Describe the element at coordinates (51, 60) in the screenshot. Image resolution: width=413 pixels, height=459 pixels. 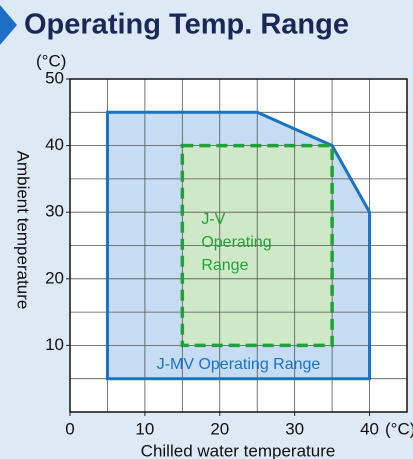
I see `y-unit: (°C)` at that location.